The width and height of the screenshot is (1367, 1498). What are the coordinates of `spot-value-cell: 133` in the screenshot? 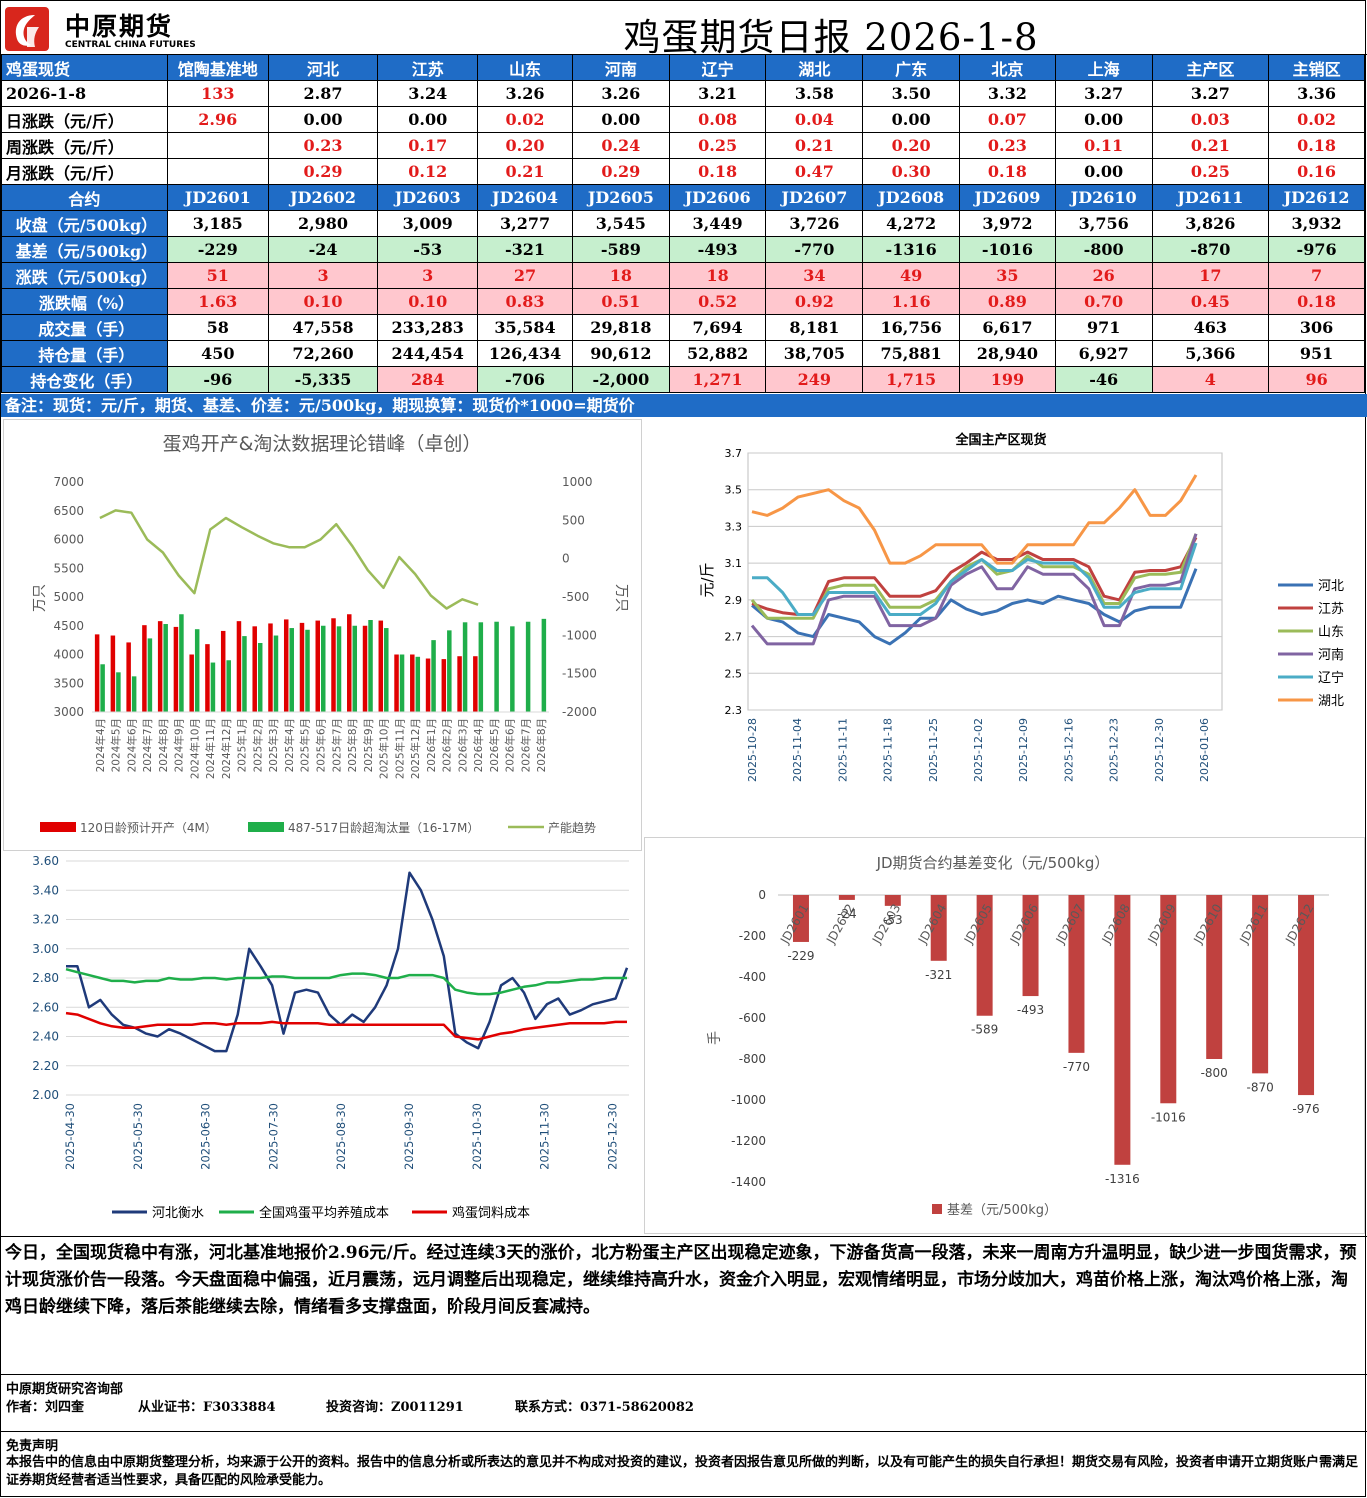 It's located at (217, 93).